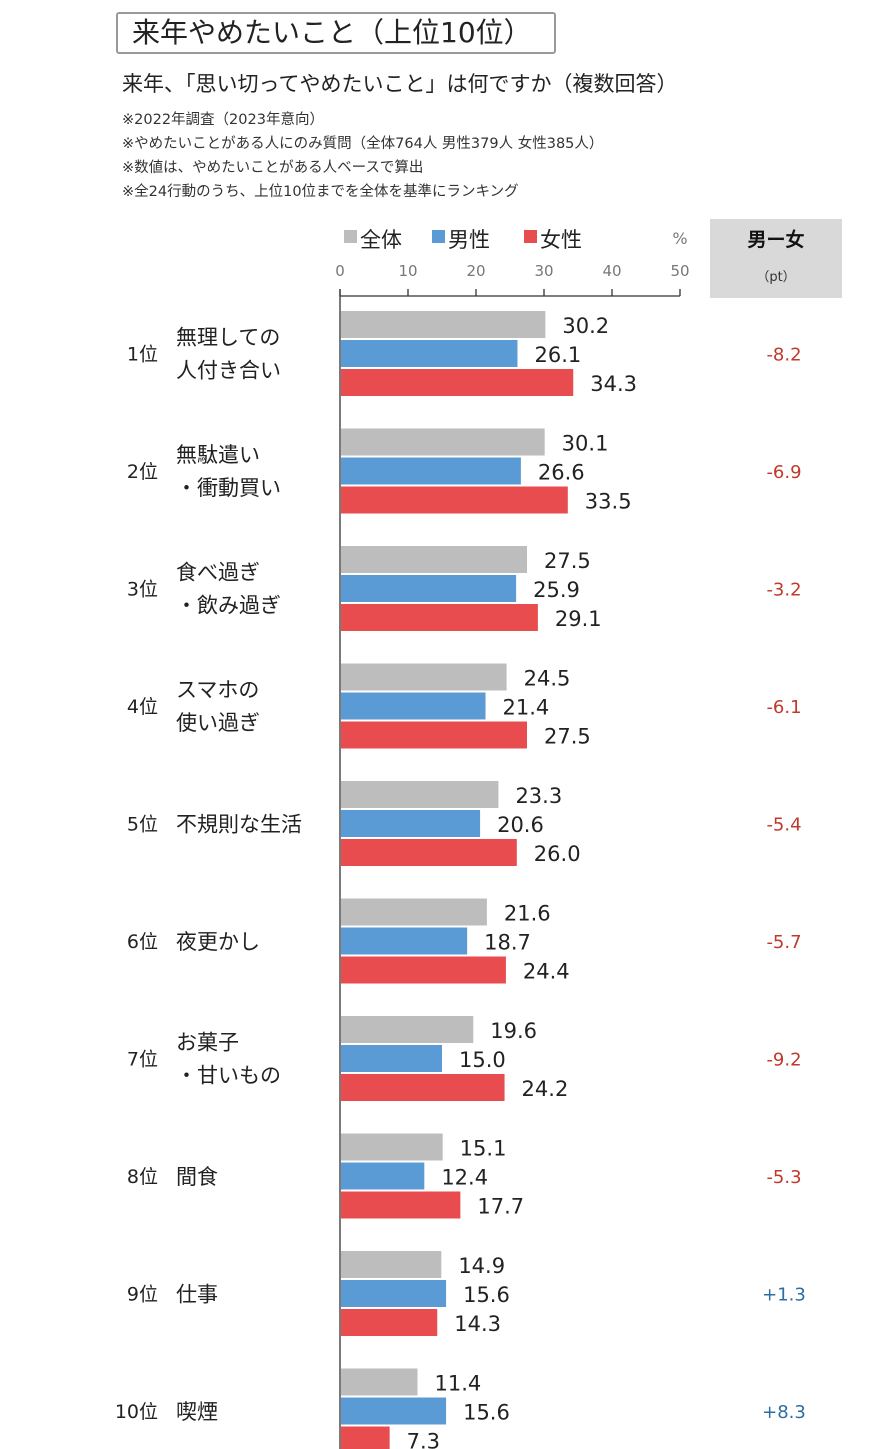  What do you see at coordinates (513, 1031) in the screenshot?
I see `bar-value-7-1: 19.6` at bounding box center [513, 1031].